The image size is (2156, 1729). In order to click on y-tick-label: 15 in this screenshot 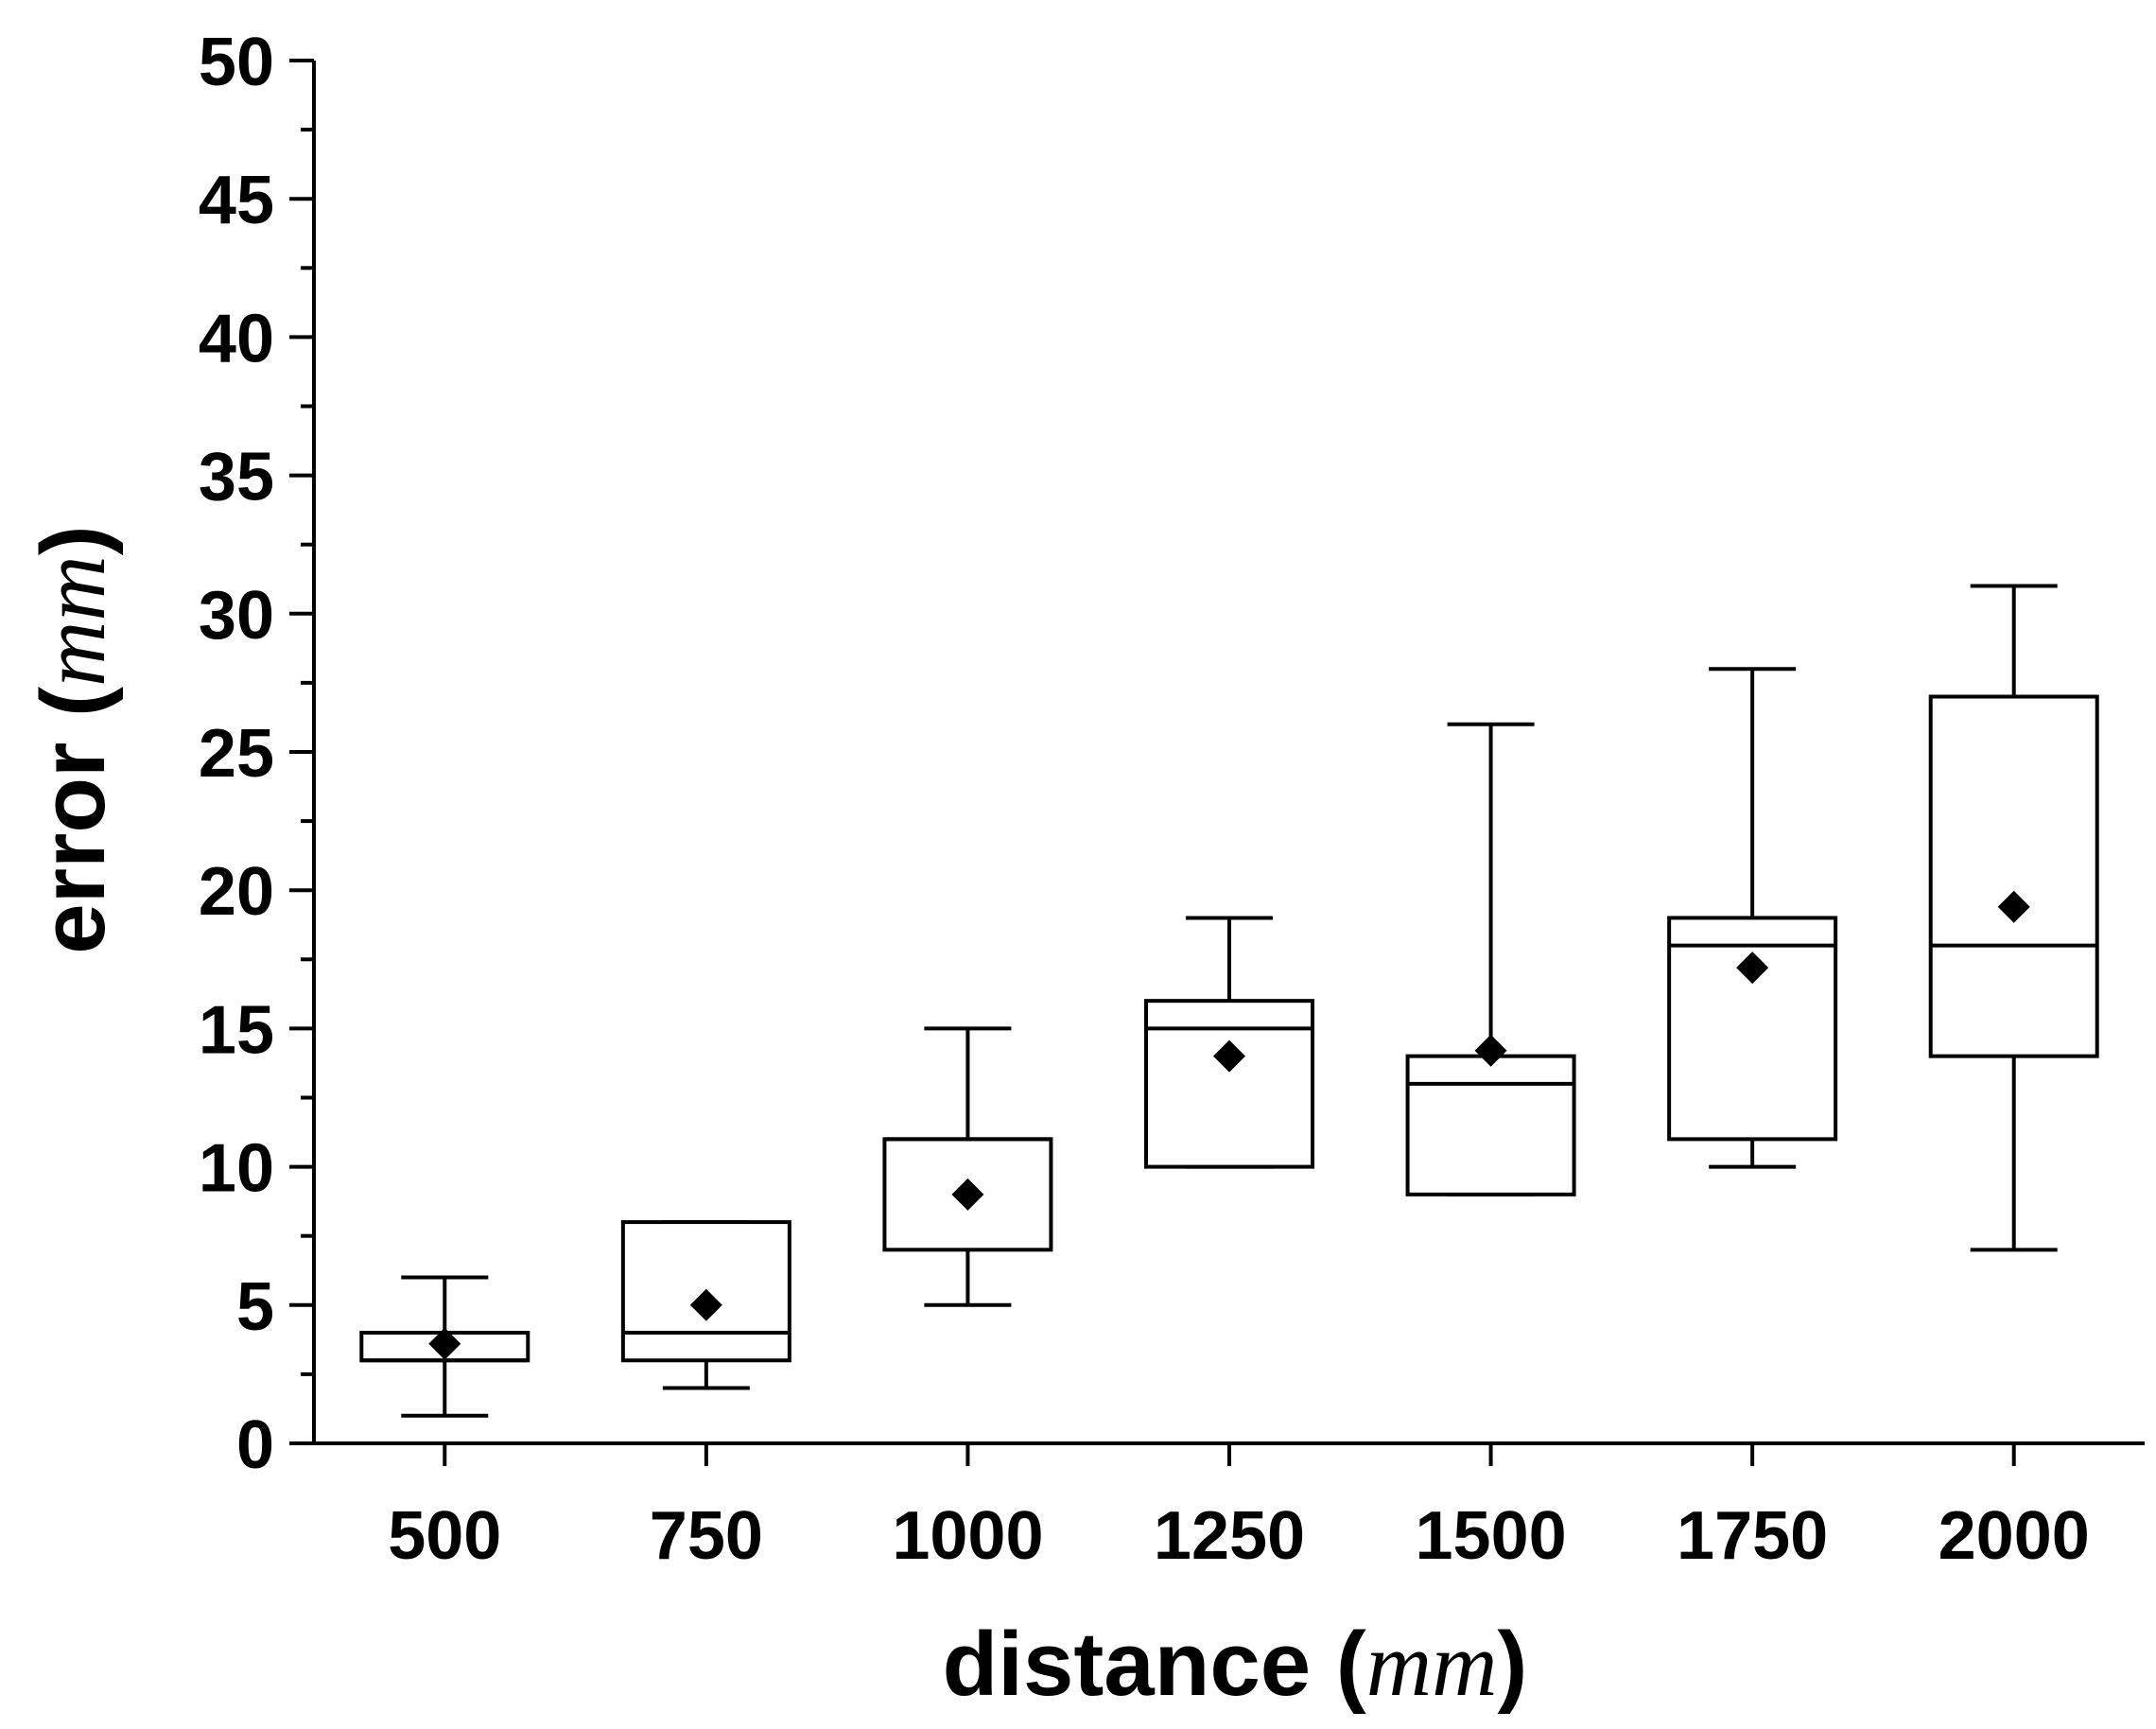, I will do `click(237, 1030)`.